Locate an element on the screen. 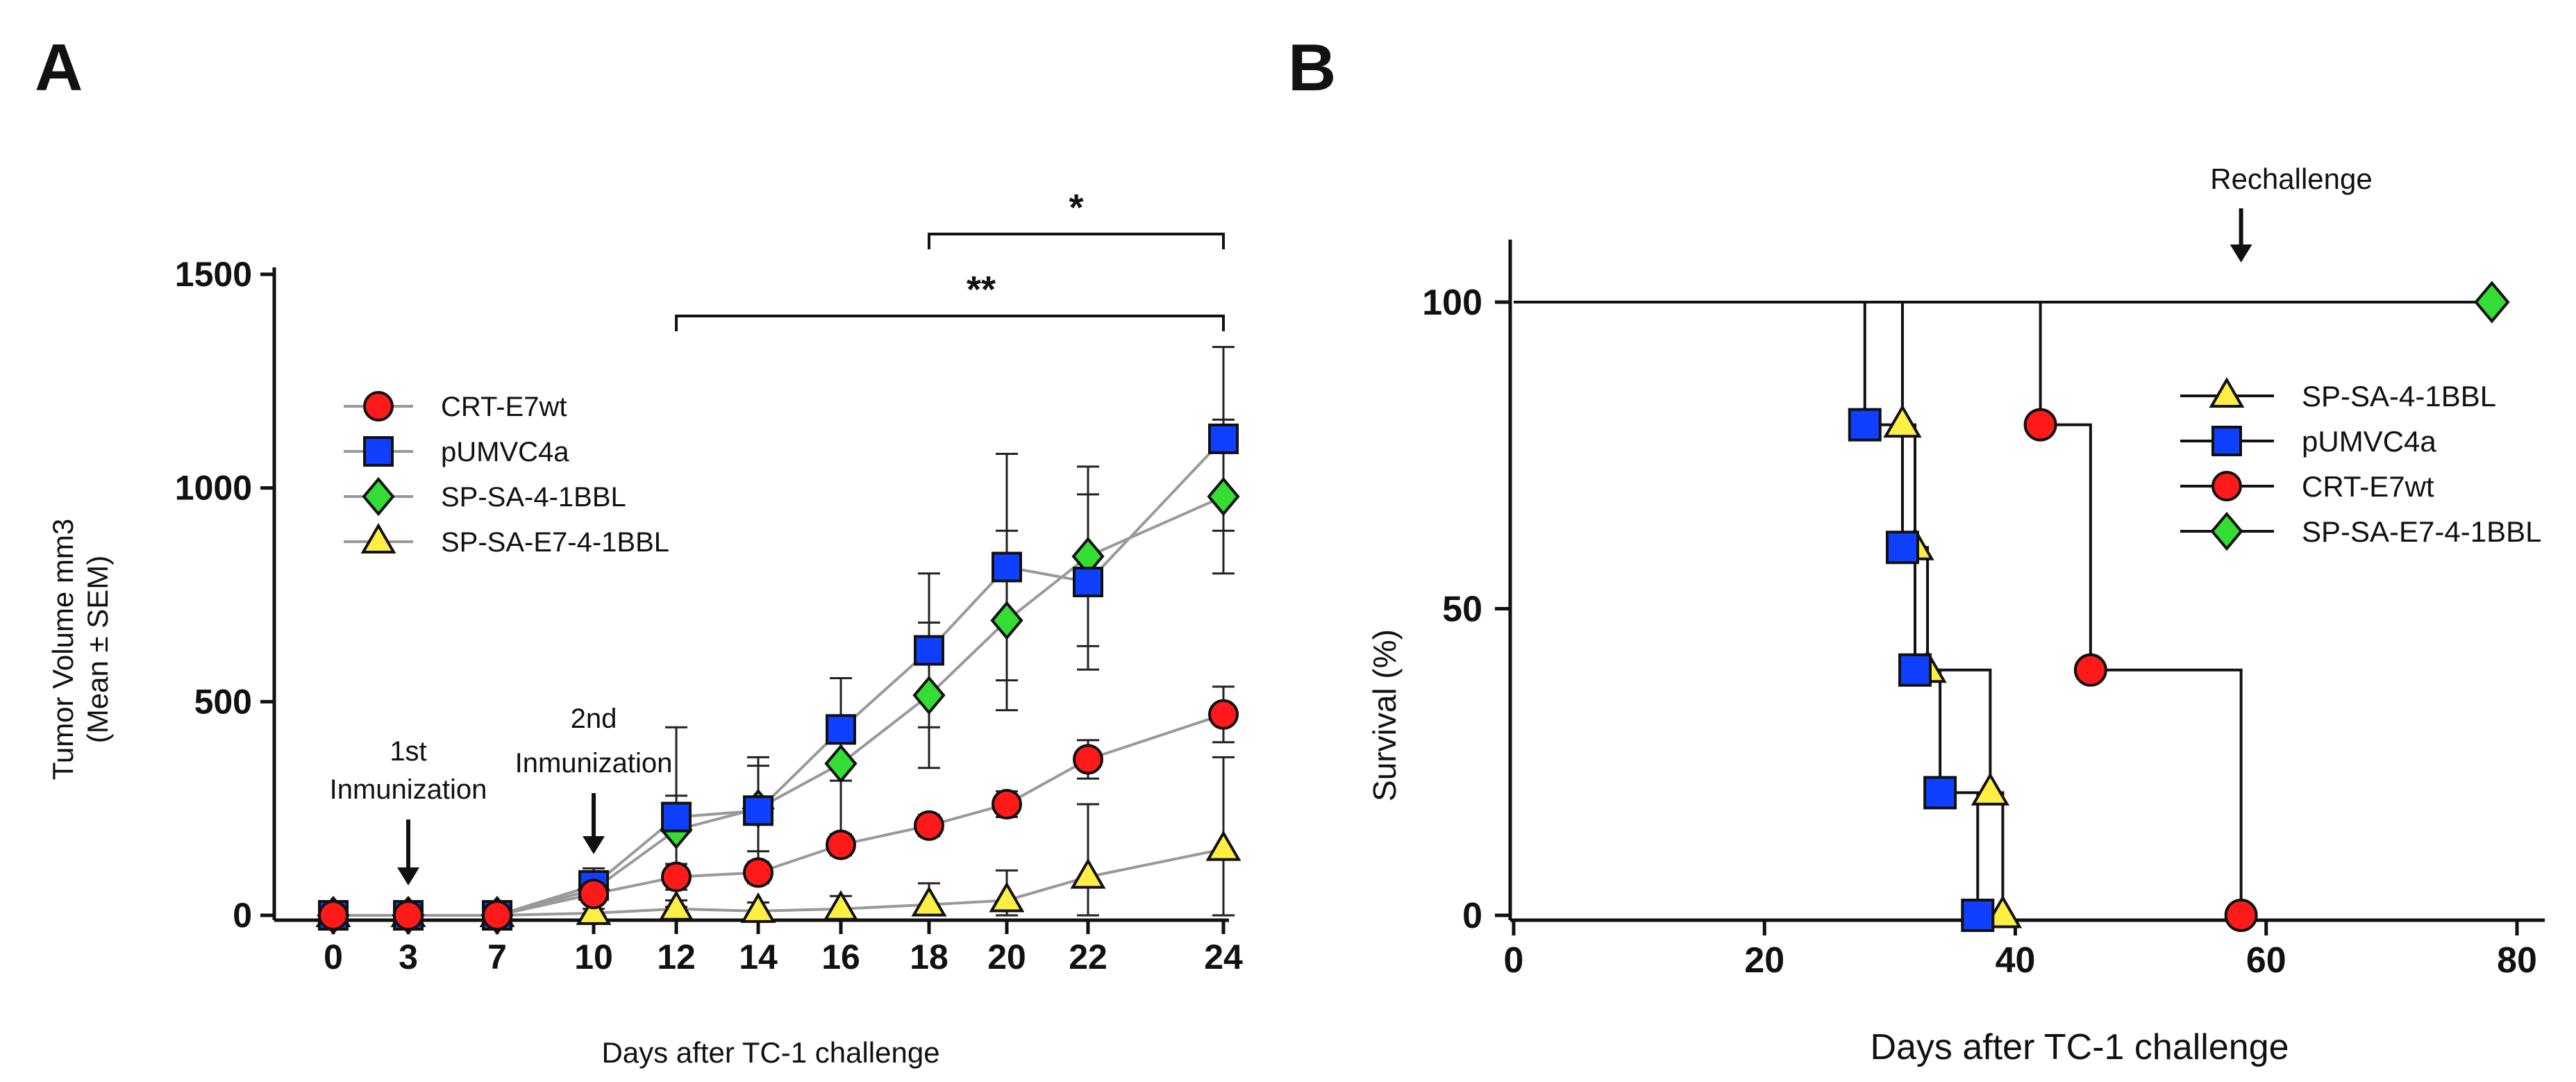 The image size is (2576, 1082). panel-a-ytick-label: 0 is located at coordinates (242, 915).